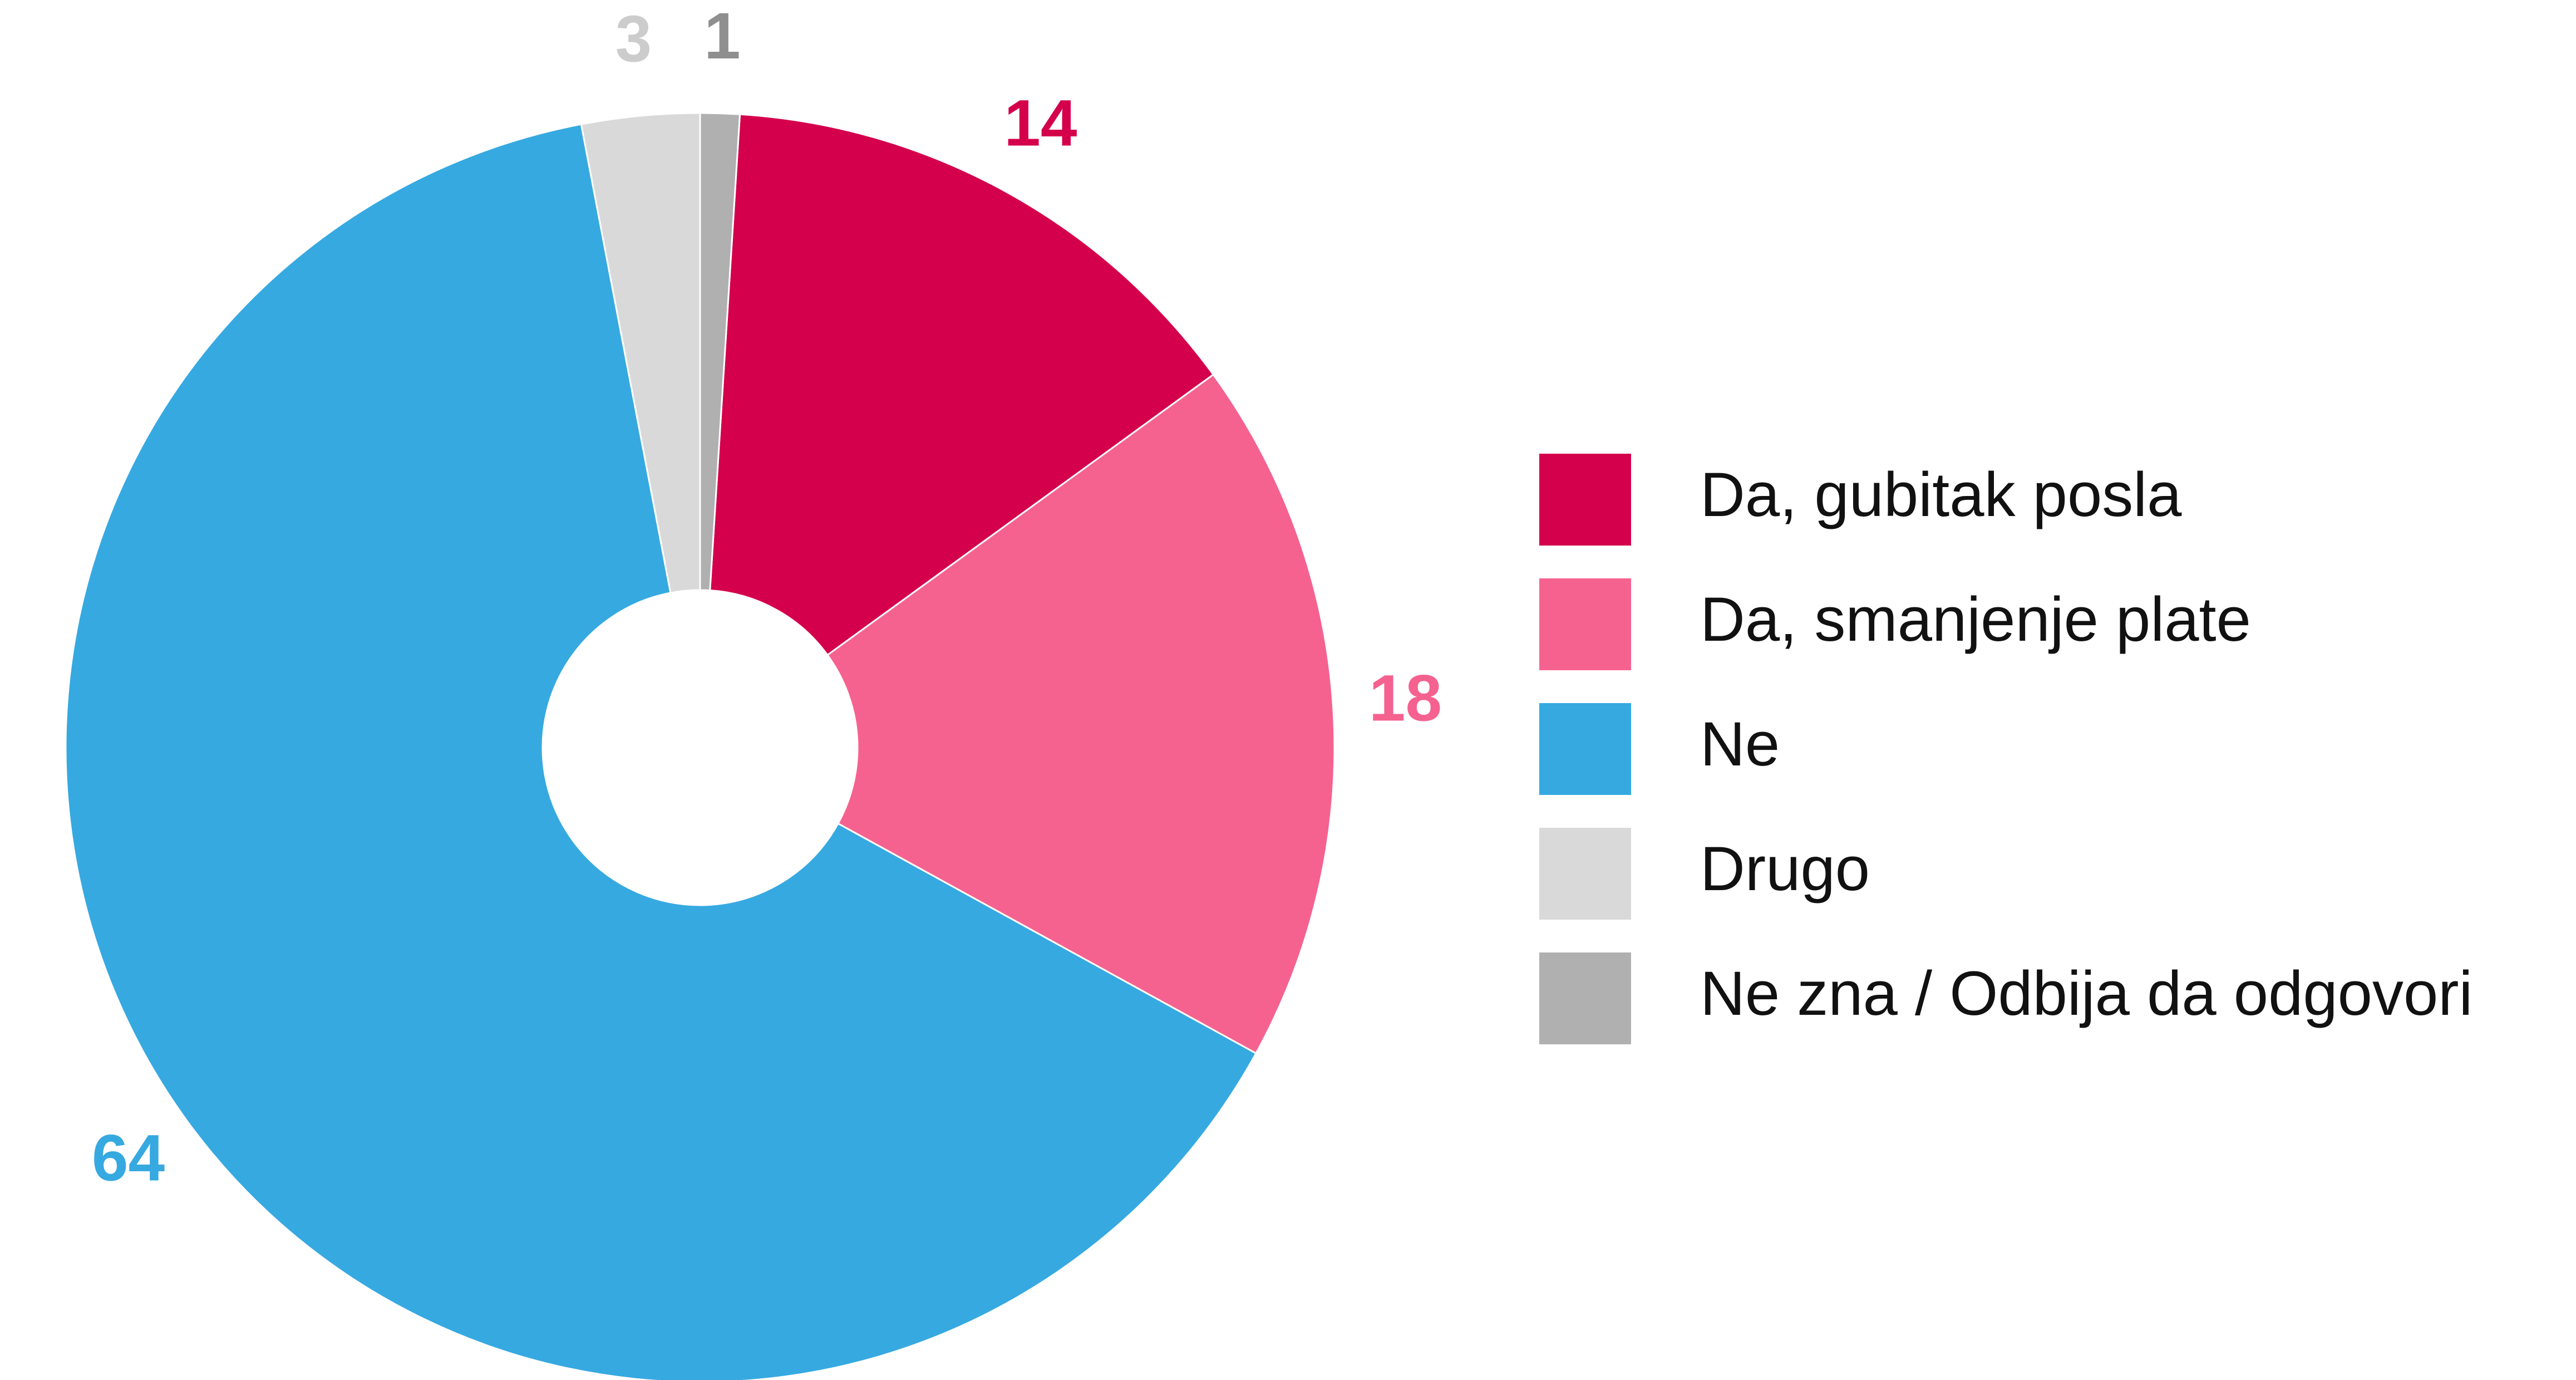  What do you see at coordinates (722, 36) in the screenshot?
I see `data-label: 1` at bounding box center [722, 36].